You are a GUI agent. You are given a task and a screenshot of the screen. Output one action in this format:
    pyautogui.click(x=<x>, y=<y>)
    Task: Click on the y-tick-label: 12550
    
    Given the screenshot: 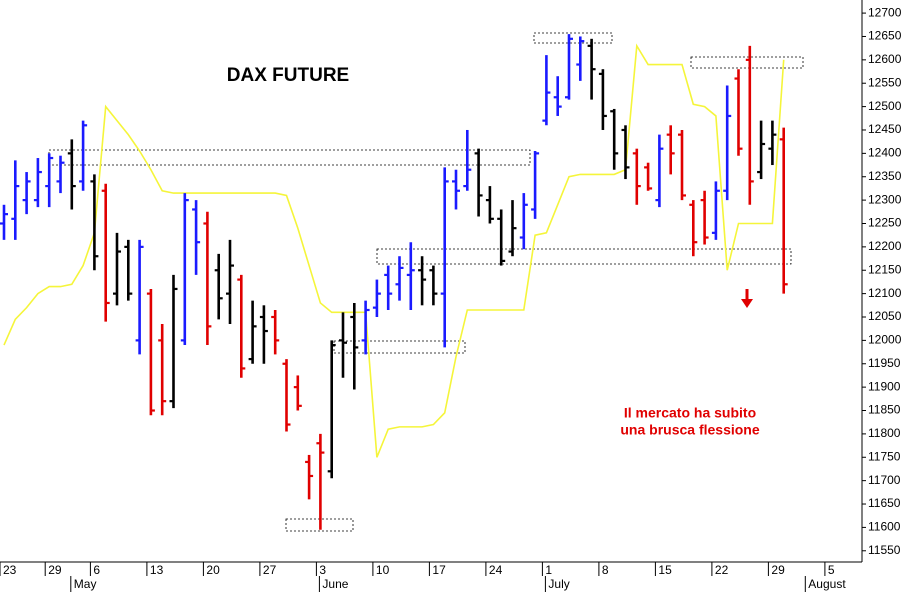 What is the action you would take?
    pyautogui.click(x=885, y=82)
    